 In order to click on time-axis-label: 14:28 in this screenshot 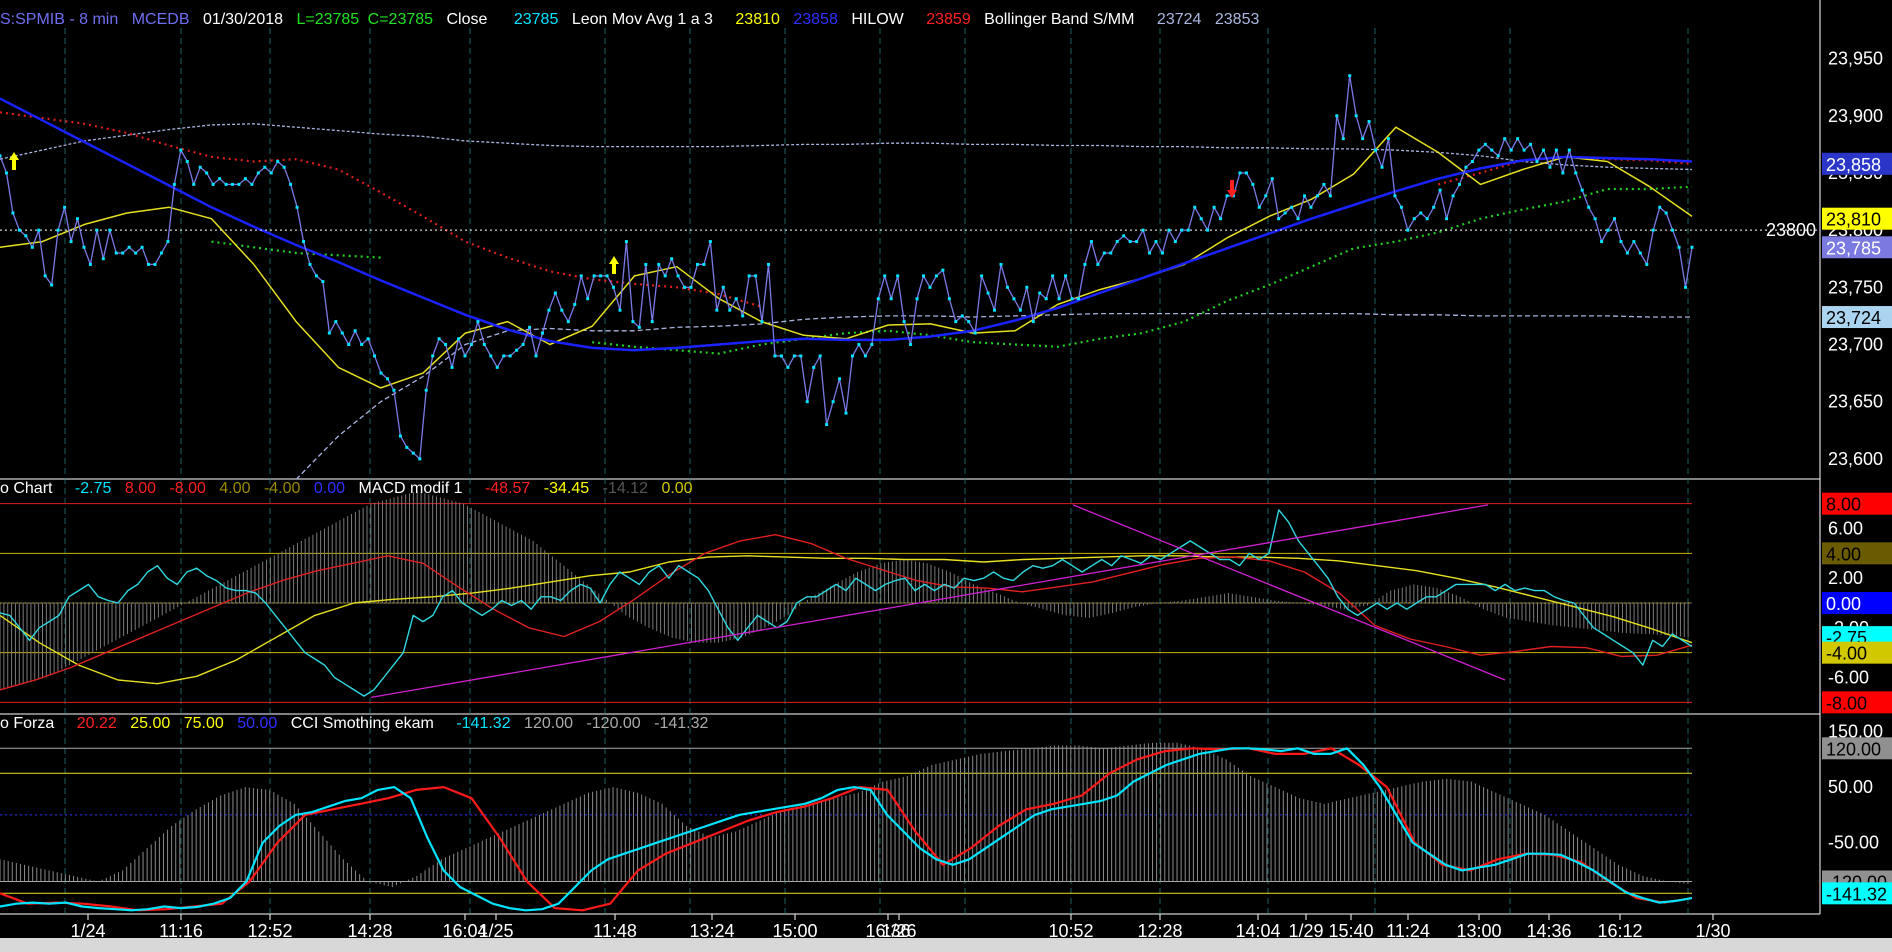, I will do `click(369, 931)`.